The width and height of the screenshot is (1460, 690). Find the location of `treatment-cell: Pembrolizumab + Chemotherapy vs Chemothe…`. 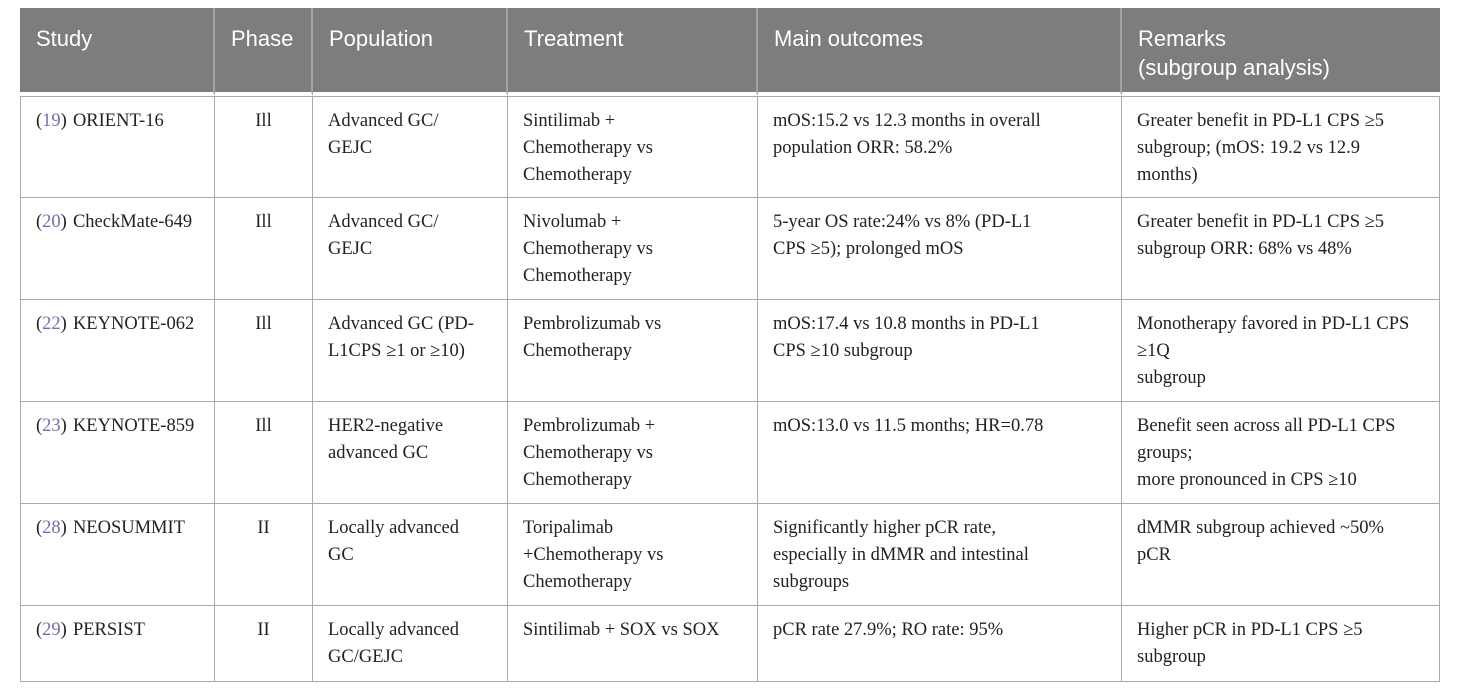

treatment-cell: Pembrolizumab + Chemotherapy vs Chemothe… is located at coordinates (633, 453).